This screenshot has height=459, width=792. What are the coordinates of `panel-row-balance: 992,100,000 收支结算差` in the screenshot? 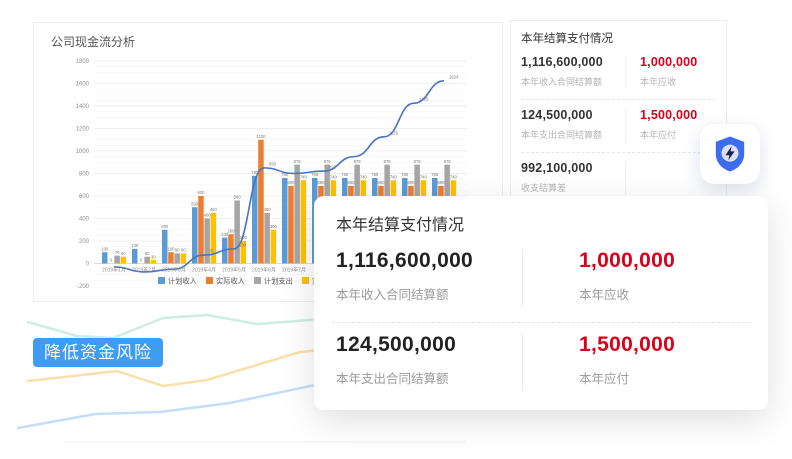 It's located at (618, 180).